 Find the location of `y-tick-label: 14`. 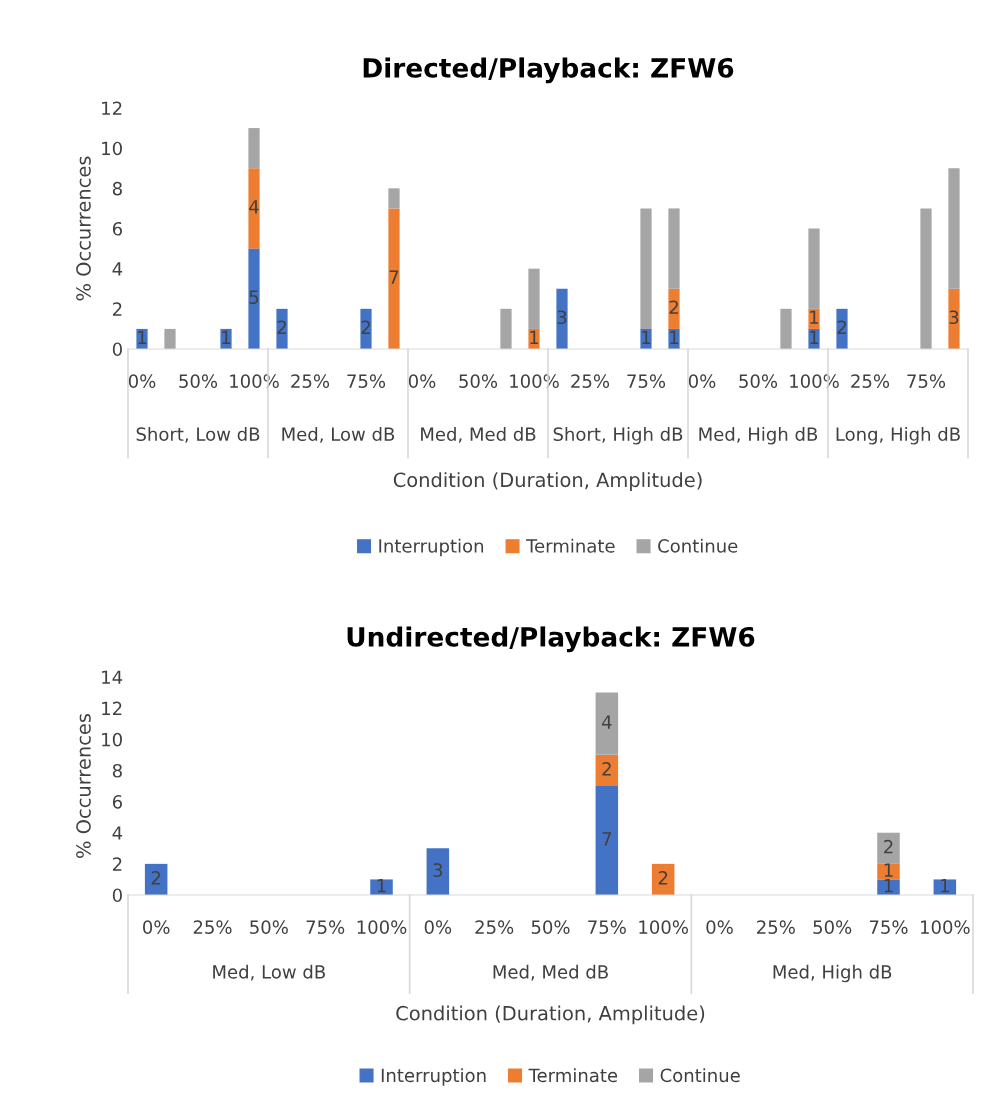

y-tick-label: 14 is located at coordinates (112, 677).